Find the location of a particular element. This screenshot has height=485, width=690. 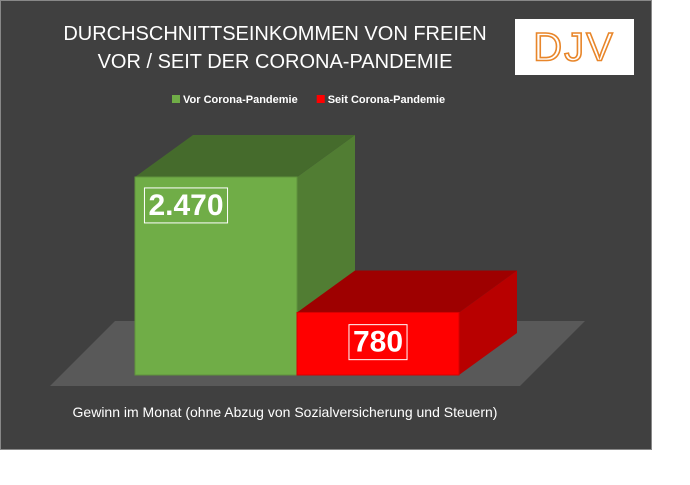

data-label: 2.470 is located at coordinates (185, 205).